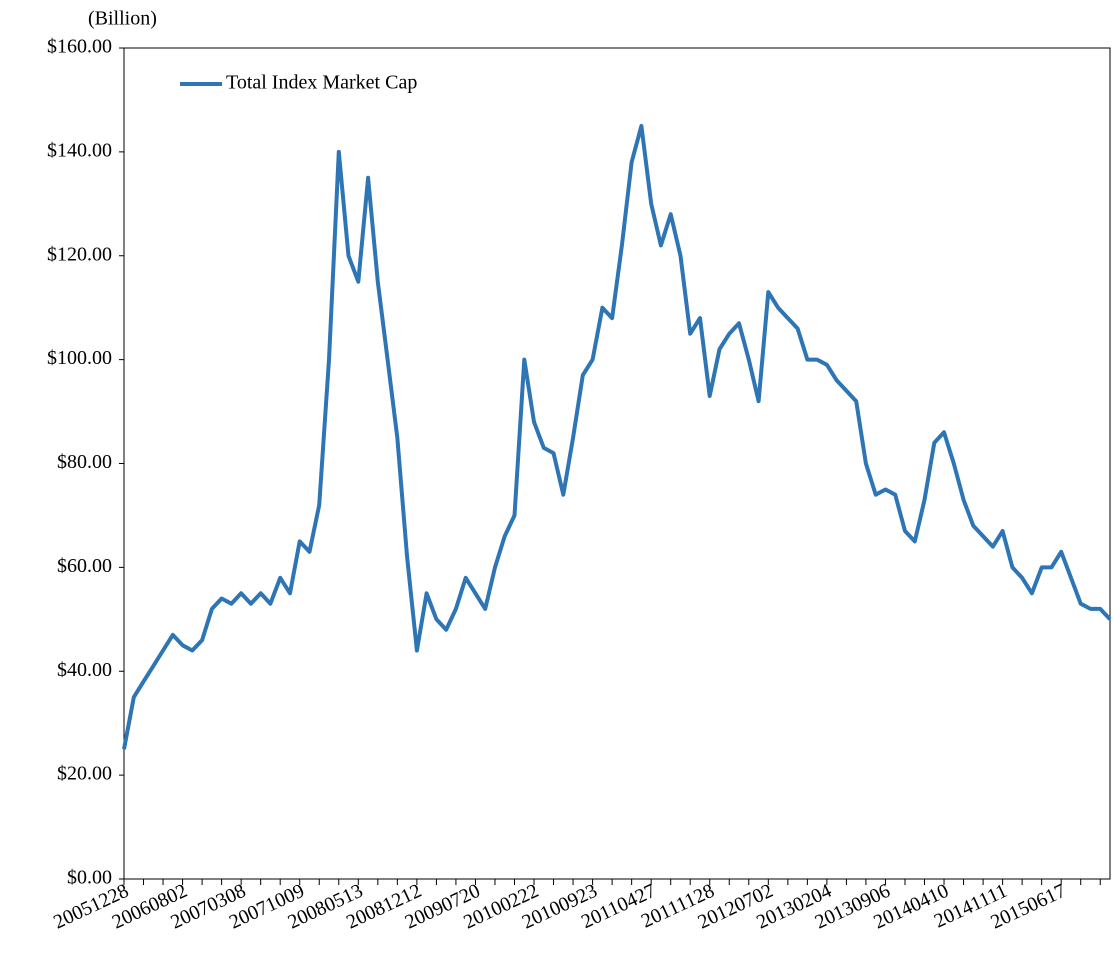 This screenshot has height=971, width=1114. Describe the element at coordinates (84, 774) in the screenshot. I see `y-tick-label: $20.00` at that location.